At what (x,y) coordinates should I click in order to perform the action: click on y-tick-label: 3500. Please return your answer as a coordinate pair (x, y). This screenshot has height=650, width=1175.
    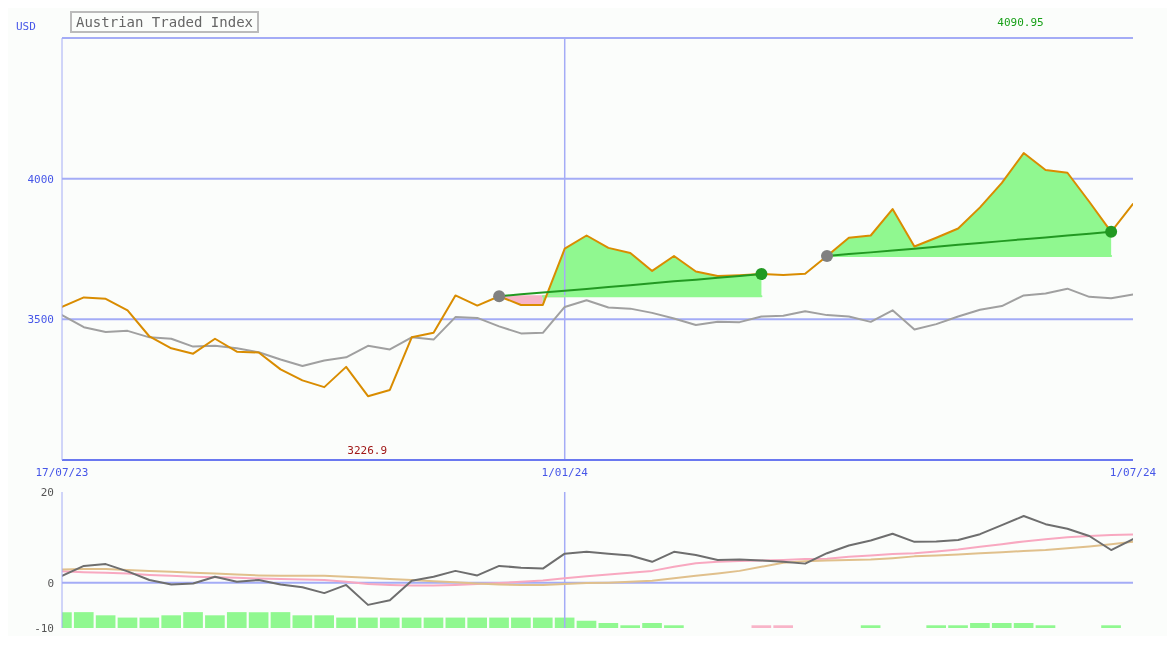
    Looking at the image, I should click on (40, 320).